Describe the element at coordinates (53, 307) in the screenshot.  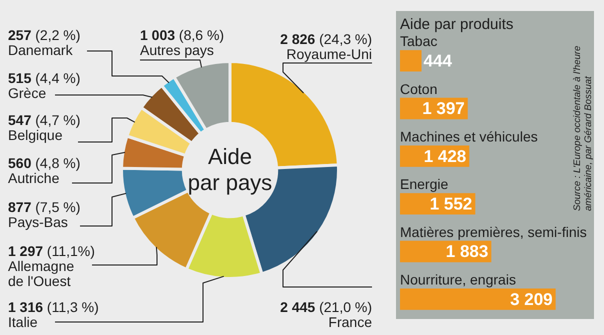
I see `data-label: 1 316 (11,3 %)` at that location.